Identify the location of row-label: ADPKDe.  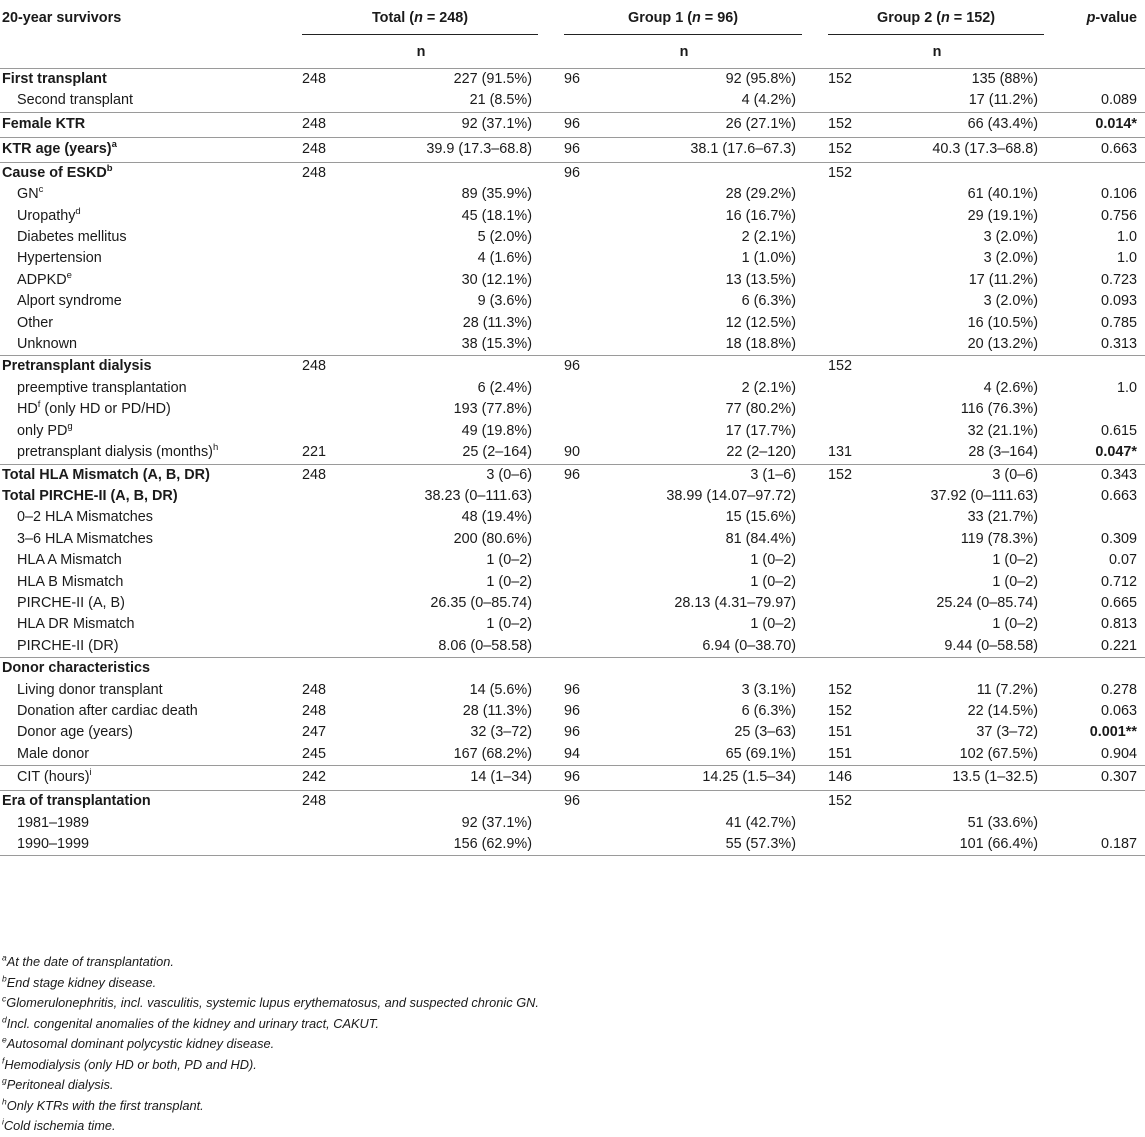
(44, 279).